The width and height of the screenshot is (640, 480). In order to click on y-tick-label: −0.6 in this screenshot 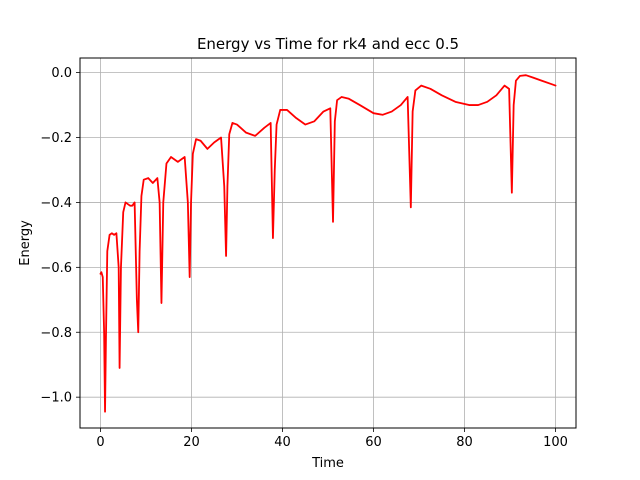, I will do `click(56, 268)`.